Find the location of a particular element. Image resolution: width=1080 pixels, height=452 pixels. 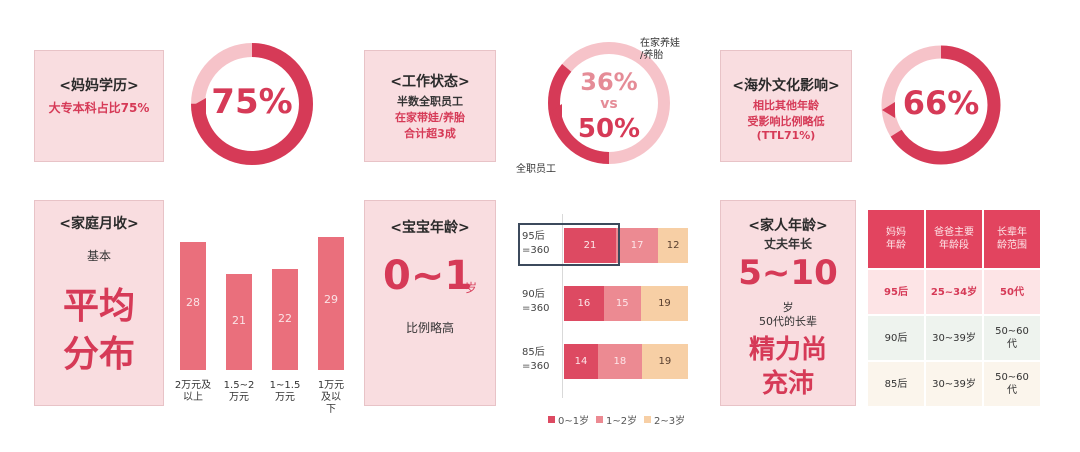

table-cell: 85后 is located at coordinates (896, 384).